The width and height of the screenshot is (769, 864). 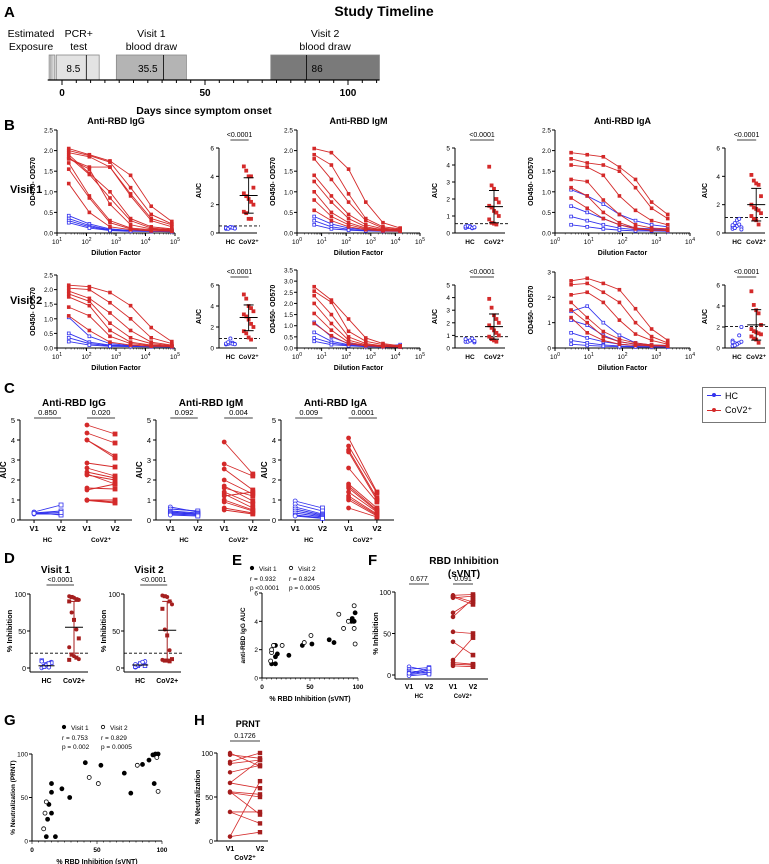 I want to click on h-y-tick-label: 100, so click(x=207, y=754).